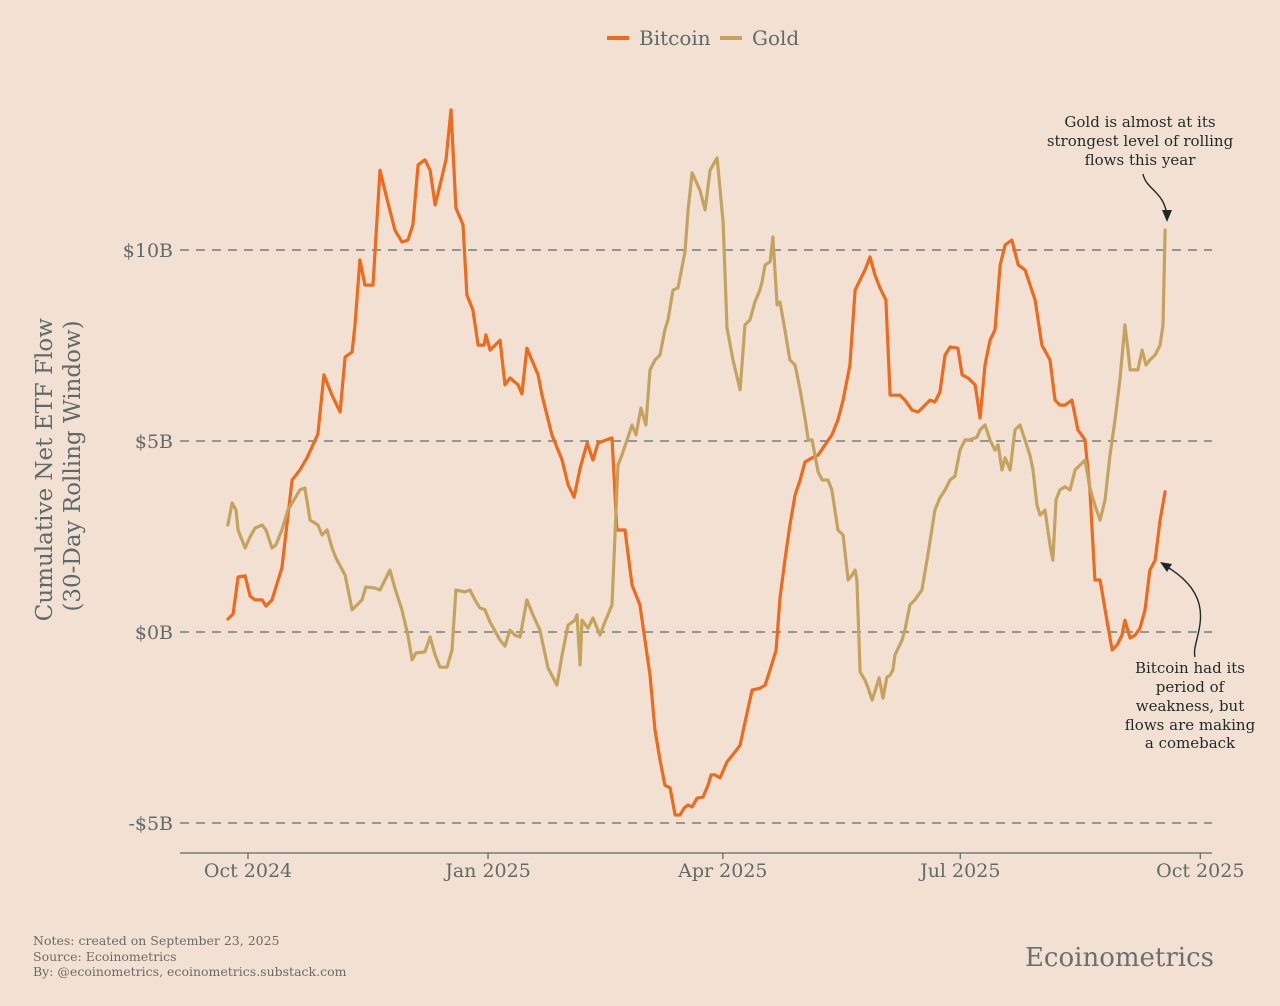 This screenshot has width=1280, height=1006. I want to click on legend: Bitcoin Gold, so click(703, 38).